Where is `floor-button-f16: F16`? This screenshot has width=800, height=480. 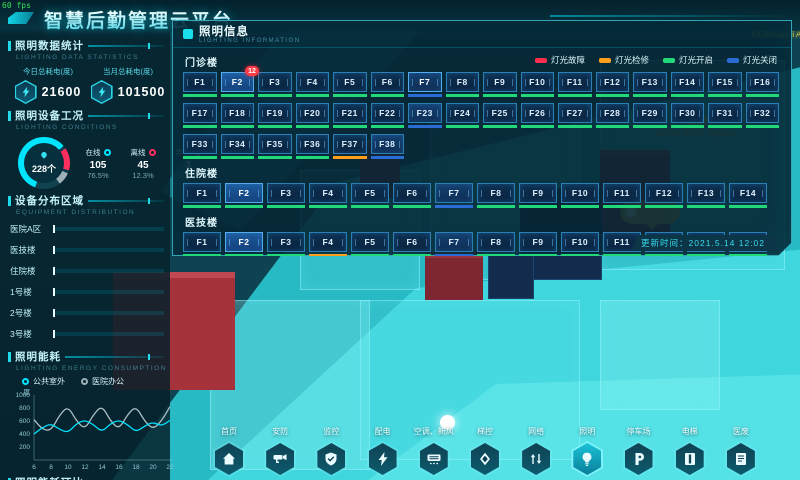 floor-button-f16: F16 is located at coordinates (763, 84).